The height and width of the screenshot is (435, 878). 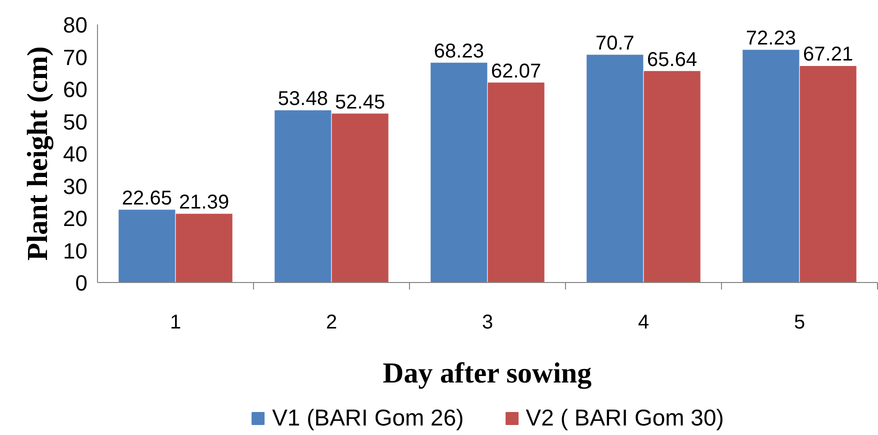 What do you see at coordinates (75, 186) in the screenshot?
I see `y-tick-label: 30` at bounding box center [75, 186].